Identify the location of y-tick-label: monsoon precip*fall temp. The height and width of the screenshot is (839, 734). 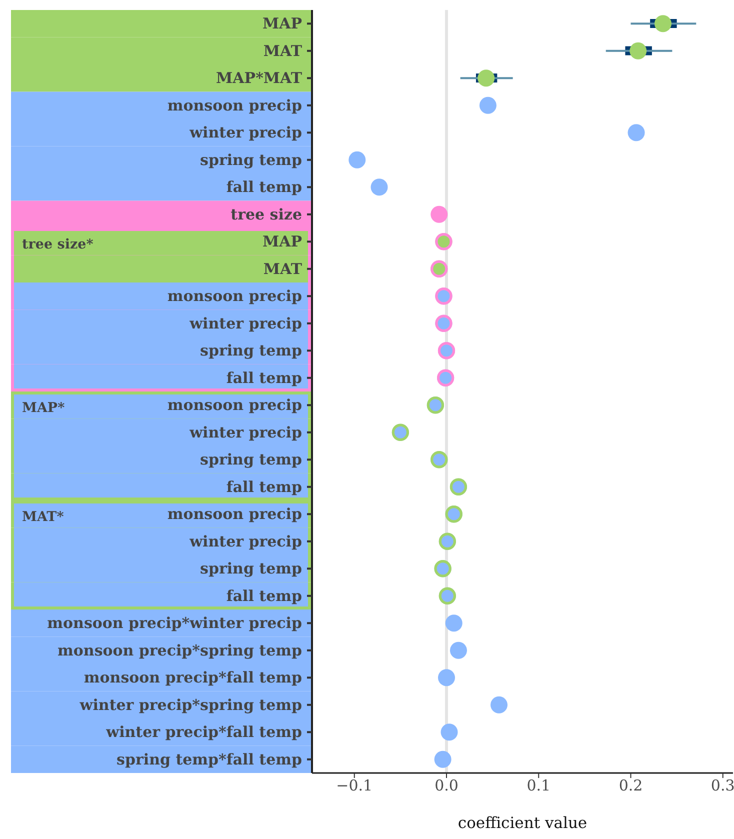
(193, 677).